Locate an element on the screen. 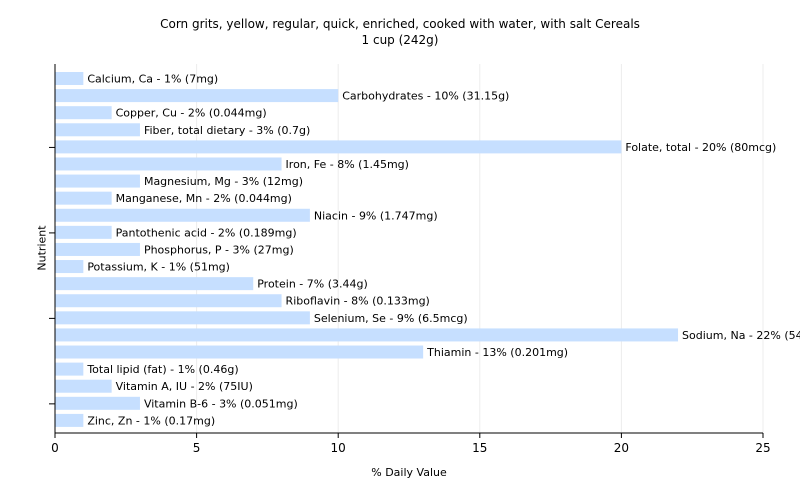 The width and height of the screenshot is (800, 500). x-tick-label: 0 is located at coordinates (55, 448).